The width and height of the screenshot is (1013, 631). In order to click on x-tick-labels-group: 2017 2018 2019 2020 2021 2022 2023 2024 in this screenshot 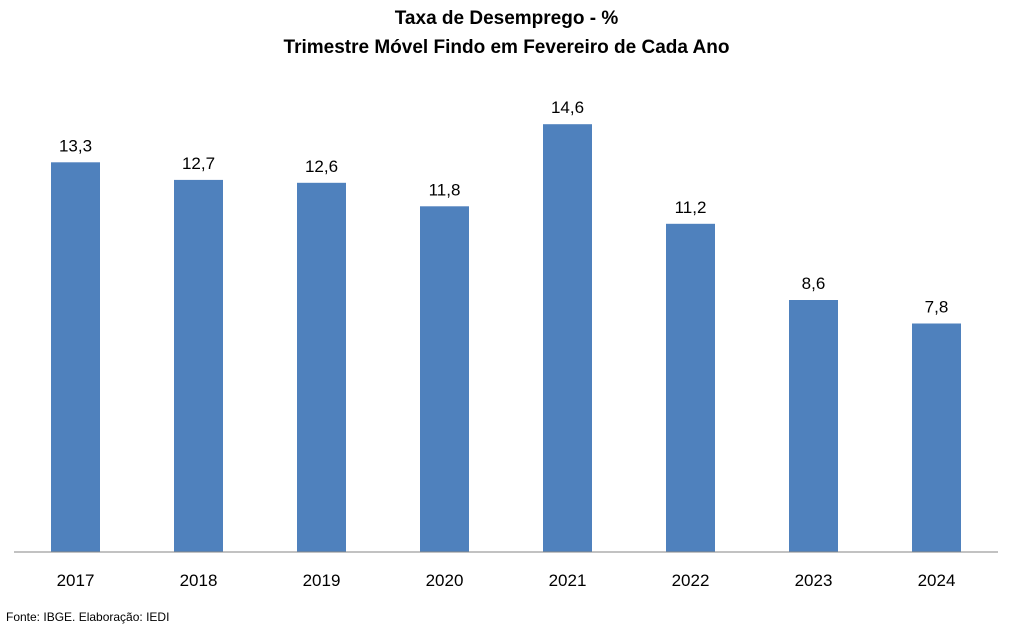, I will do `click(506, 580)`.